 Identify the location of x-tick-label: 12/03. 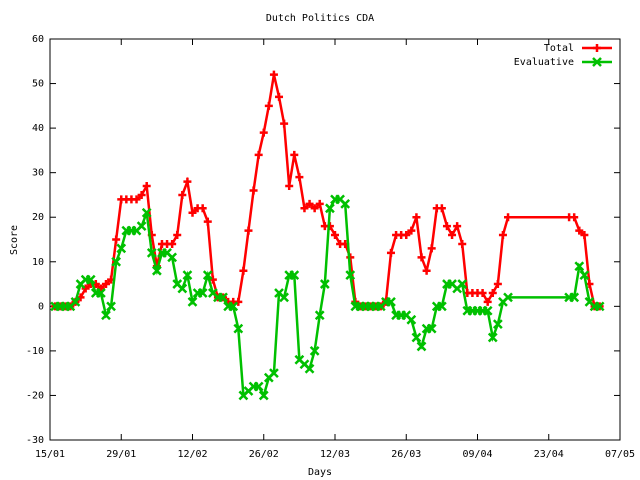
(335, 454).